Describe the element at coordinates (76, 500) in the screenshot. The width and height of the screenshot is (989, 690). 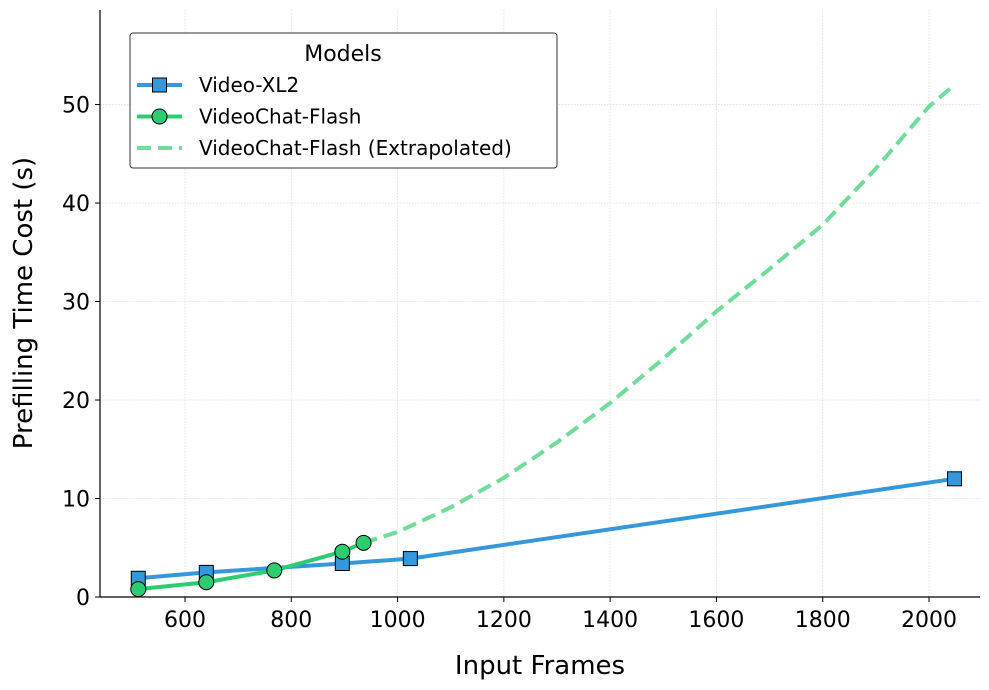
I see `y-tick-label: 10` at that location.